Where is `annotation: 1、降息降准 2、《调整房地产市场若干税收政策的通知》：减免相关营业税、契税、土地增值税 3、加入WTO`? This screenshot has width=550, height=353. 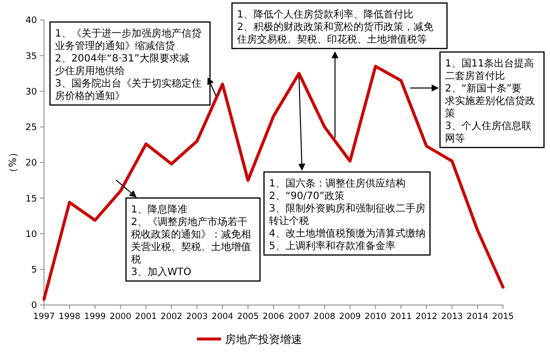 annotation: 1、降息降准 2、《调整房地产市场若干税收政策的通知》：减免相关营业税、契税、土地增值税 3、加入WTO is located at coordinates (191, 241).